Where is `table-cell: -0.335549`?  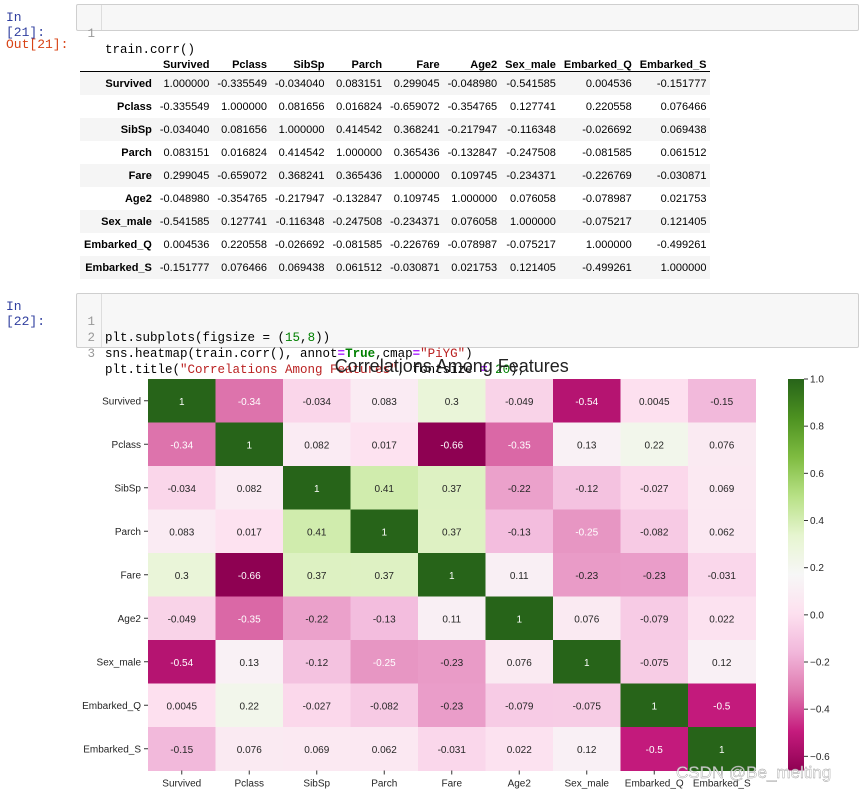
table-cell: -0.335549 is located at coordinates (184, 106).